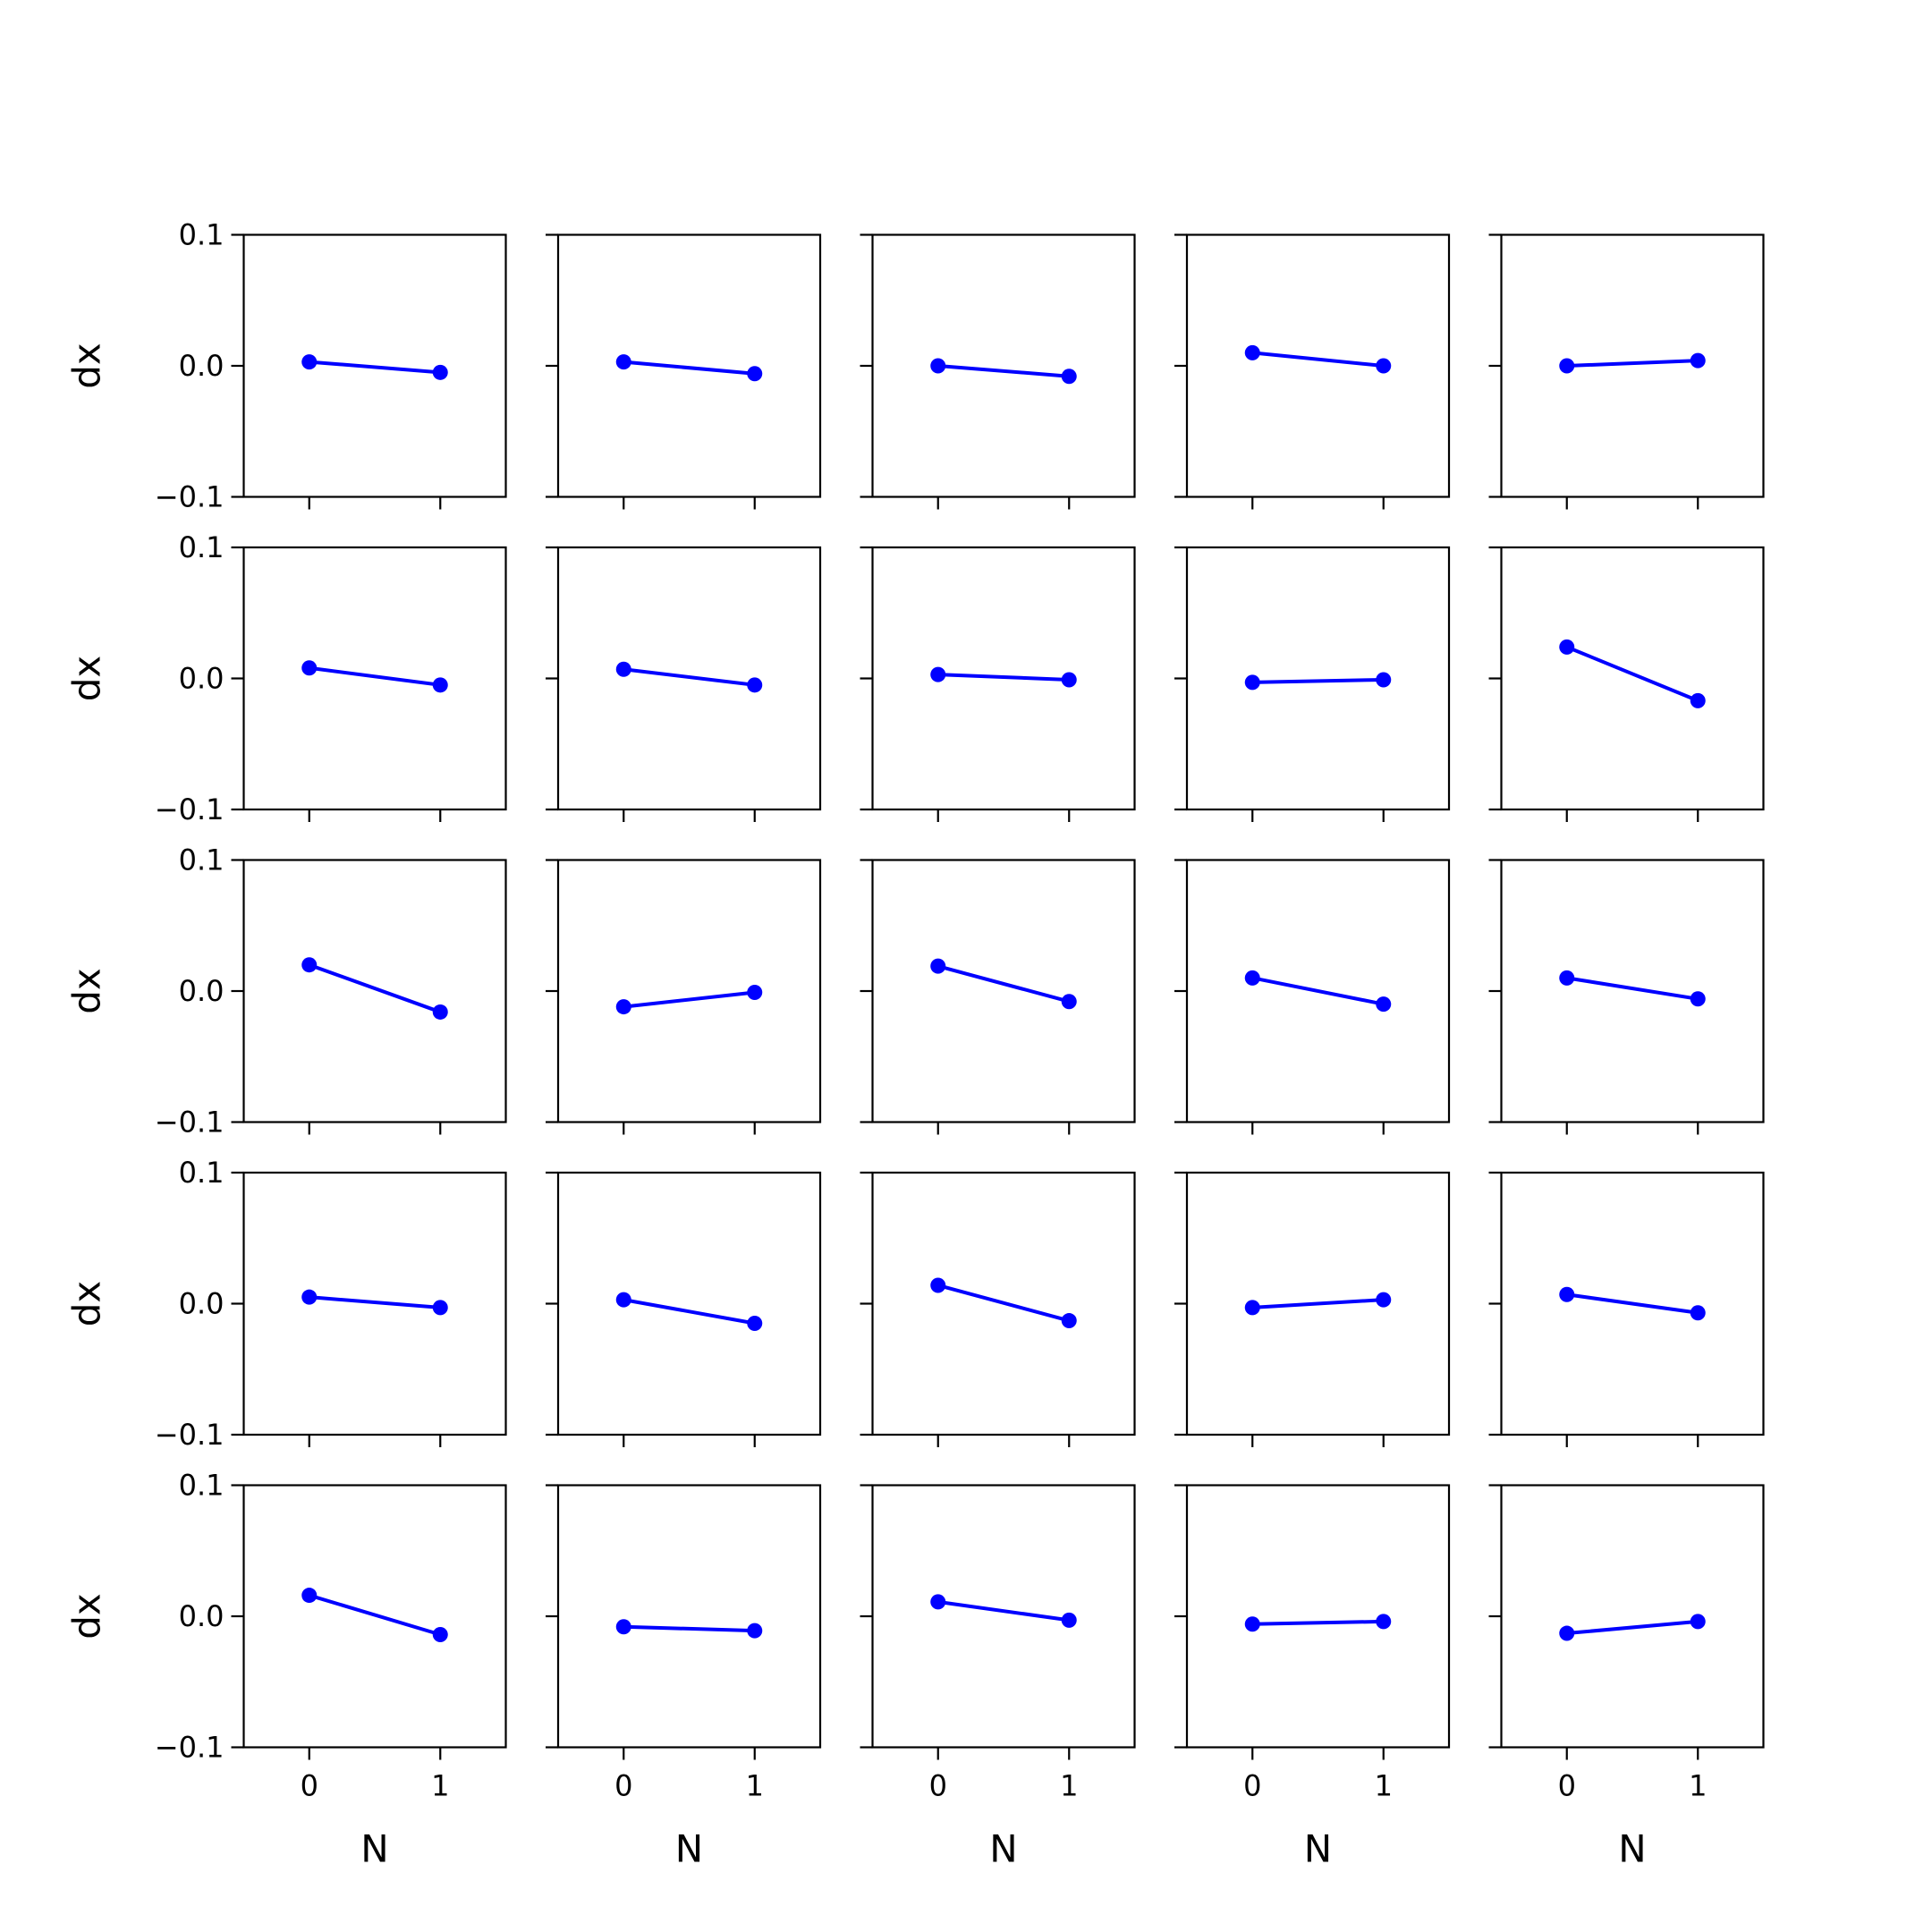 The image size is (1932, 1932). I want to click on subplot-r2-c4, so click(1626, 997).